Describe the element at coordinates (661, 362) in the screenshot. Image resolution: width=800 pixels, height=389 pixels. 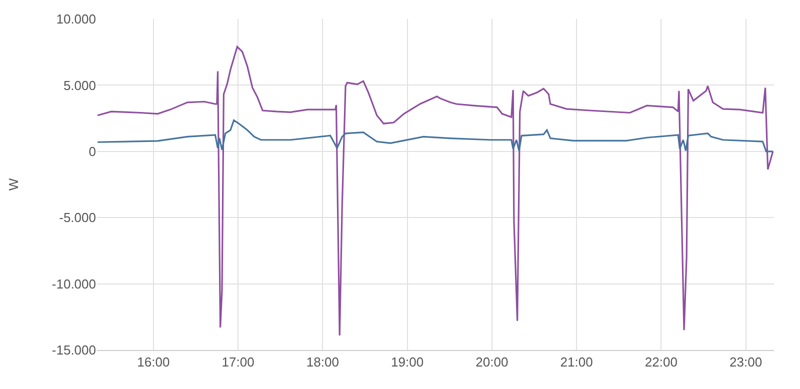
I see `x-tick-label: 22:00` at that location.